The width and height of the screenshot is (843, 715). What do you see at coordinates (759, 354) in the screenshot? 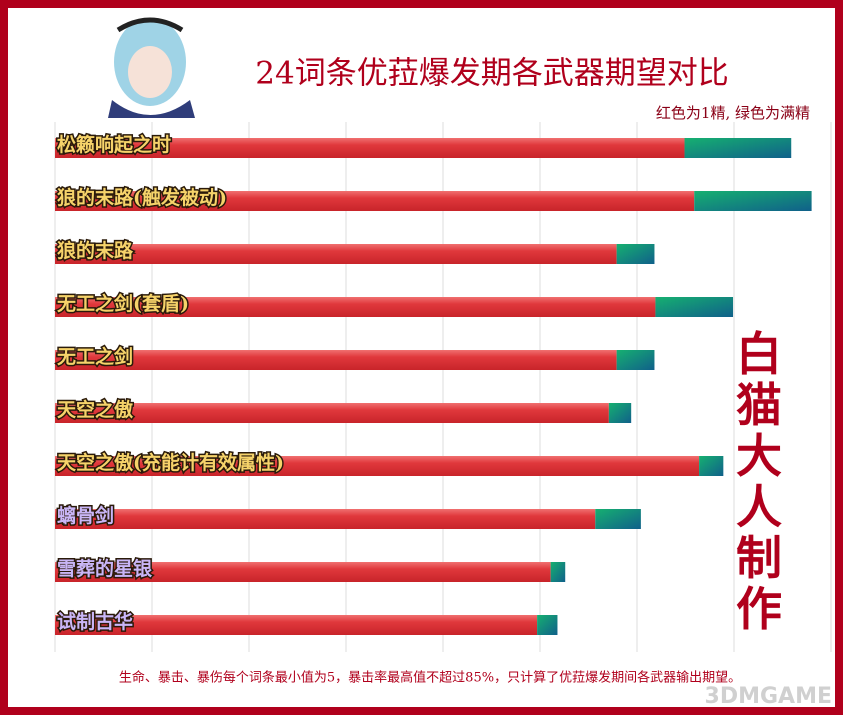
I see `side-note-char: 白` at bounding box center [759, 354].